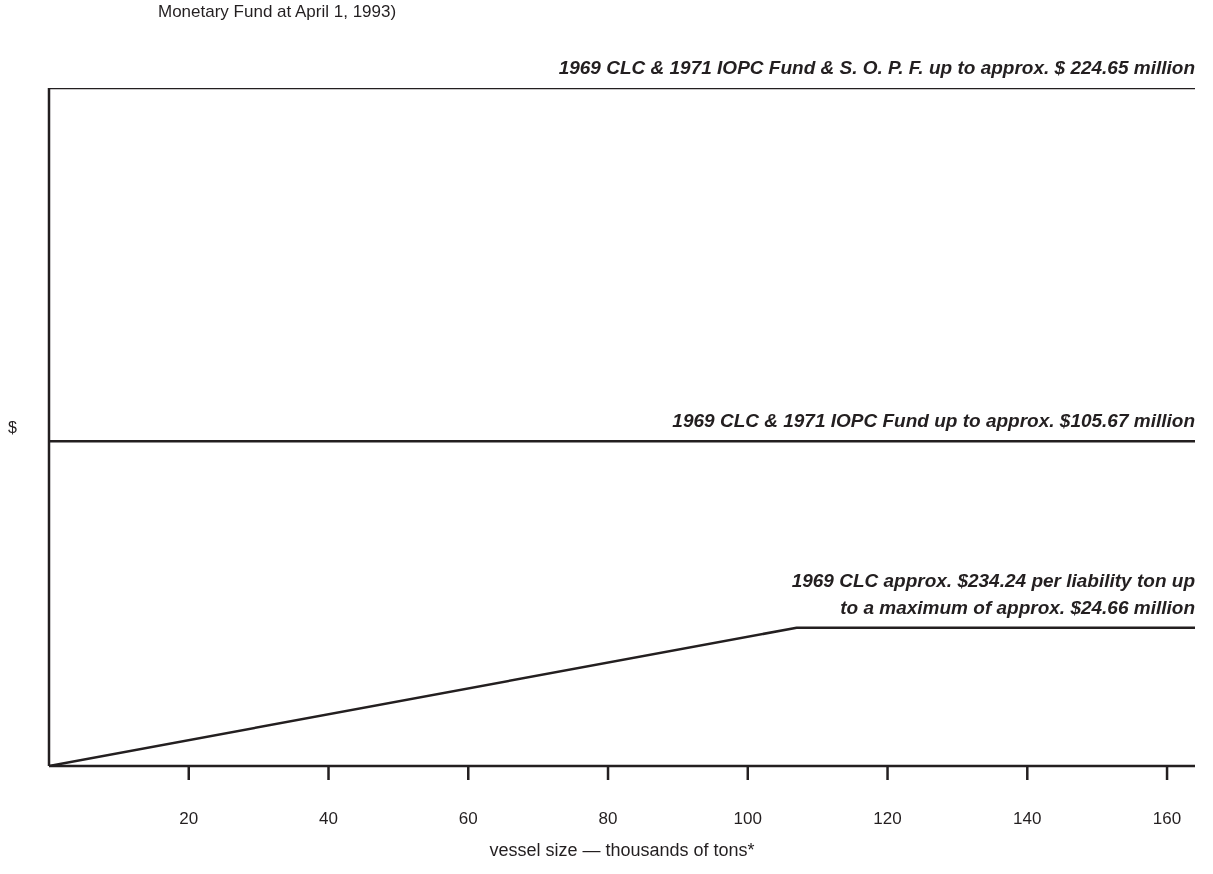 The width and height of the screenshot is (1213, 874). I want to click on chart-subtitle: Monetary Fund at April 1, 1993), so click(277, 12).